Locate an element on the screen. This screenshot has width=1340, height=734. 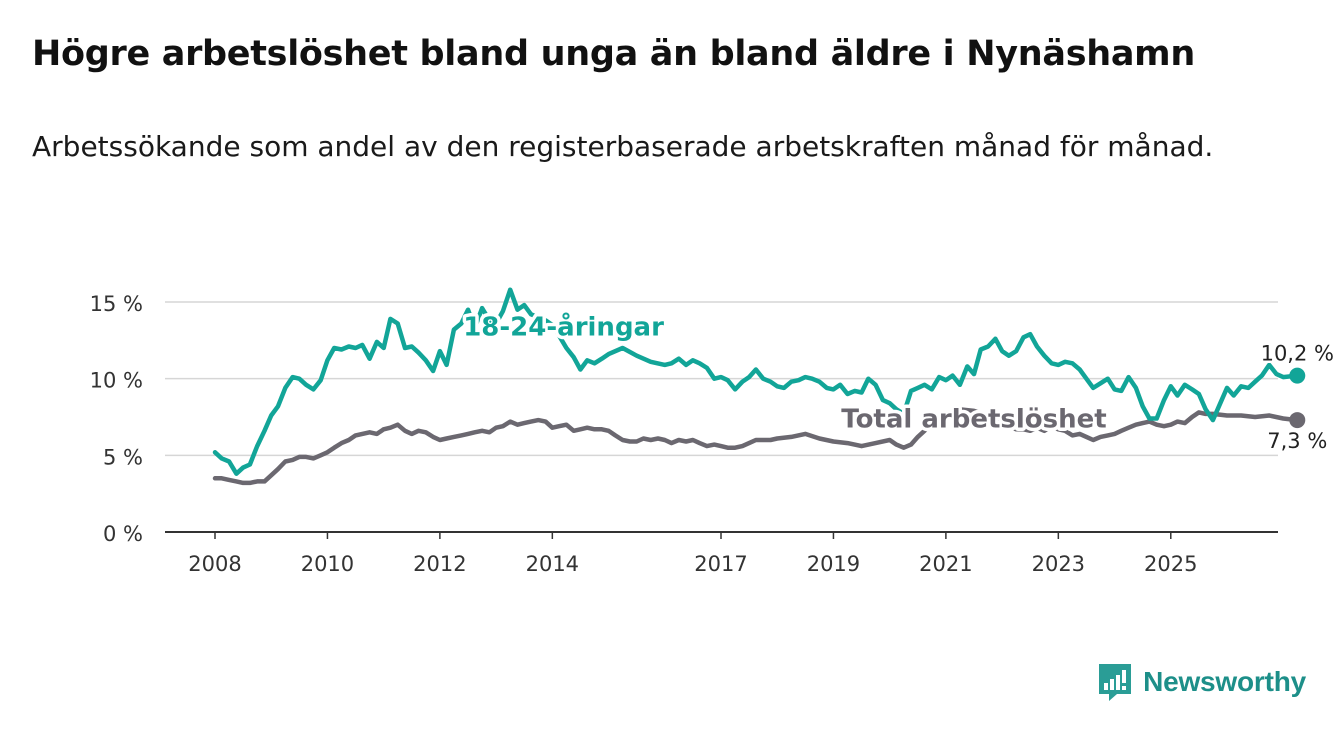
x-tick-label: 2014 is located at coordinates (552, 564).